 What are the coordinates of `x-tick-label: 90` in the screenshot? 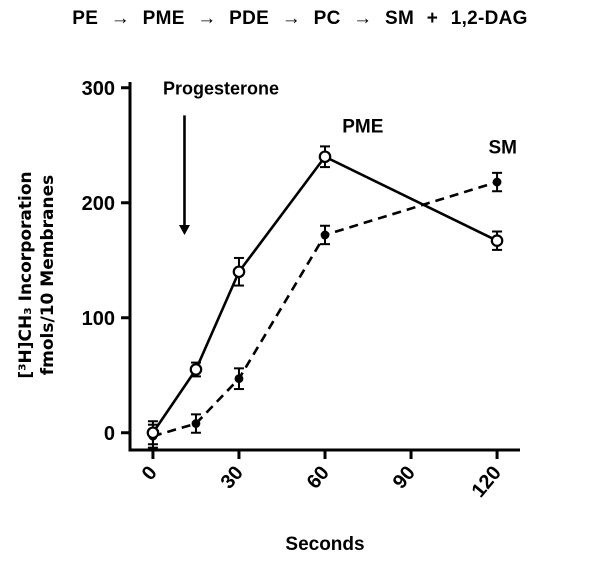 It's located at (404, 477).